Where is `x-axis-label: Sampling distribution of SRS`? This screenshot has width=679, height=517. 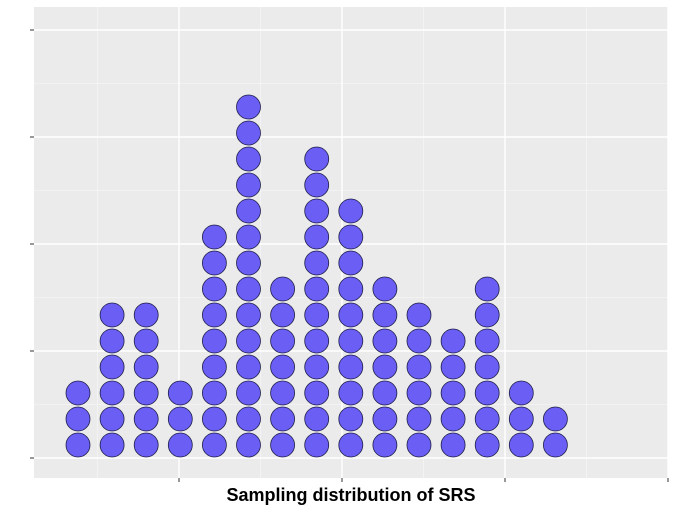 x-axis-label: Sampling distribution of SRS is located at coordinates (351, 495).